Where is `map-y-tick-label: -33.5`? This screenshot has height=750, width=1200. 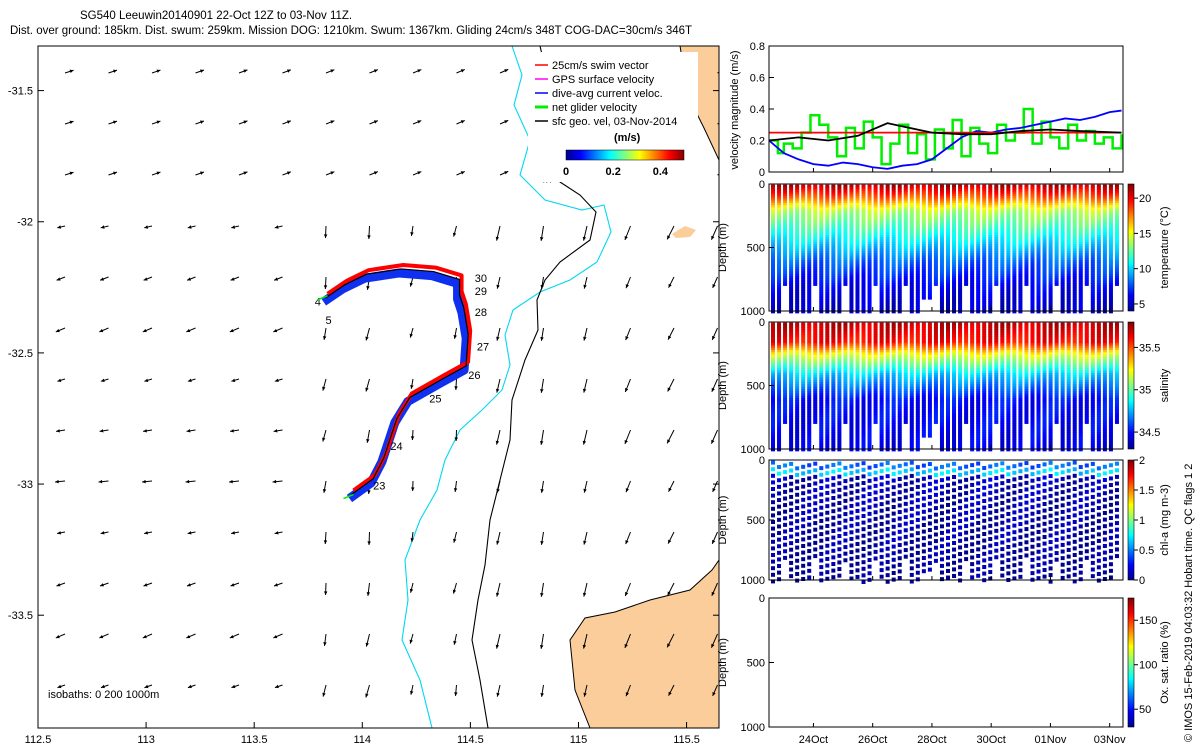 map-y-tick-label: -33.5 is located at coordinates (20, 616).